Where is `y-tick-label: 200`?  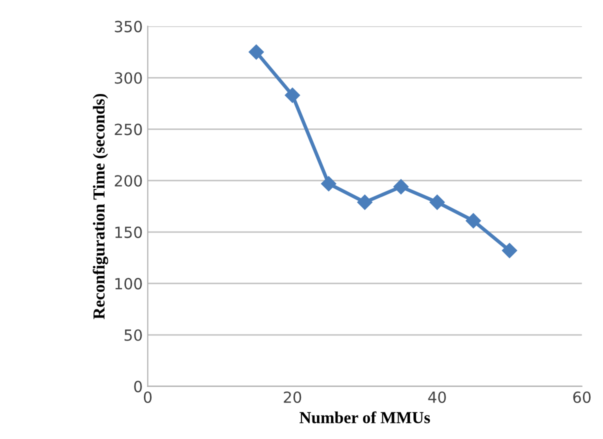 y-tick-label: 200 is located at coordinates (128, 181).